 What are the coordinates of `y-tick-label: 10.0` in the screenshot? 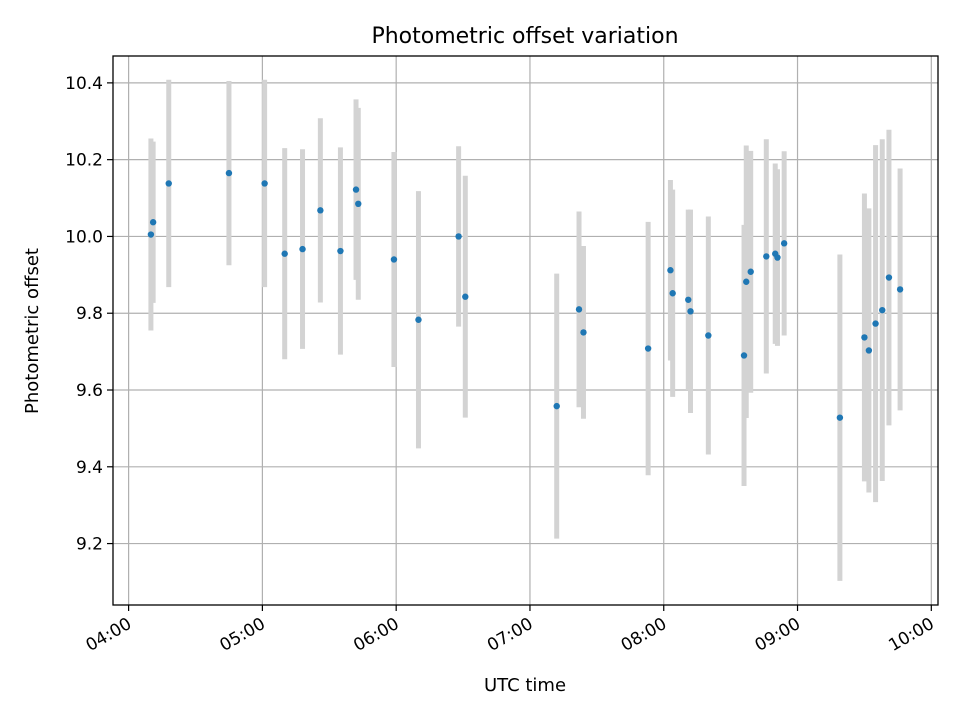 It's located at (84, 237).